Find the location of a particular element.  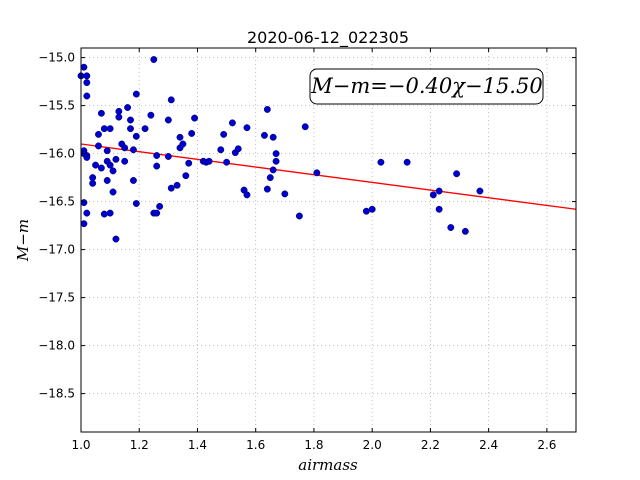

annotation-box: M−m=−0.40χ−15.50 is located at coordinates (426, 86).